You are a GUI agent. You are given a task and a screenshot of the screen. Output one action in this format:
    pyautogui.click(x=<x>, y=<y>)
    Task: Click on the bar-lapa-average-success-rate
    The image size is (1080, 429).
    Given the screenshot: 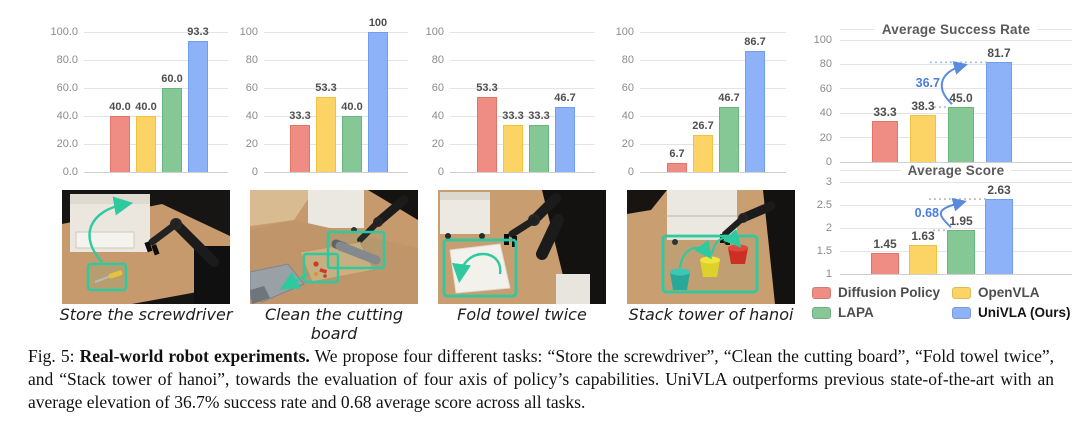 What is the action you would take?
    pyautogui.click(x=961, y=134)
    